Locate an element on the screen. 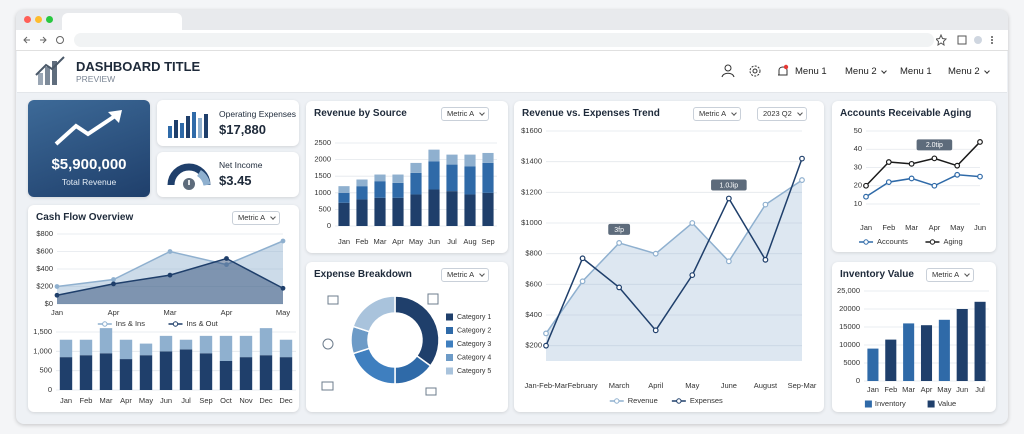  tab is located at coordinates (122, 21).